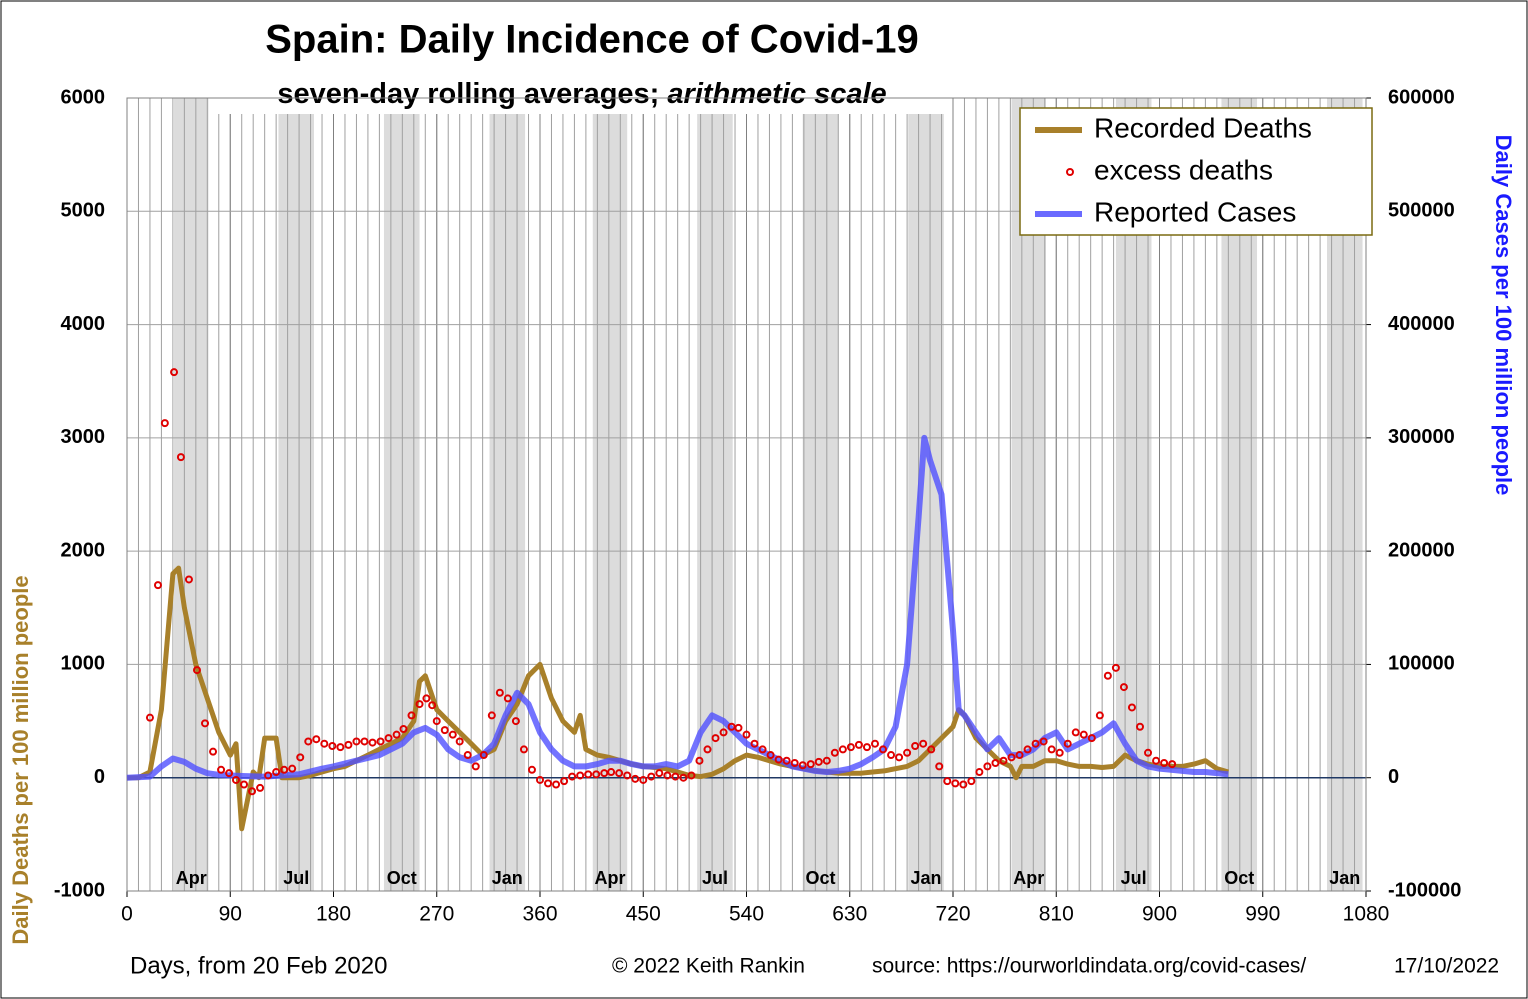 The height and width of the screenshot is (999, 1528). I want to click on y-tick-label: 4000, so click(83, 324).